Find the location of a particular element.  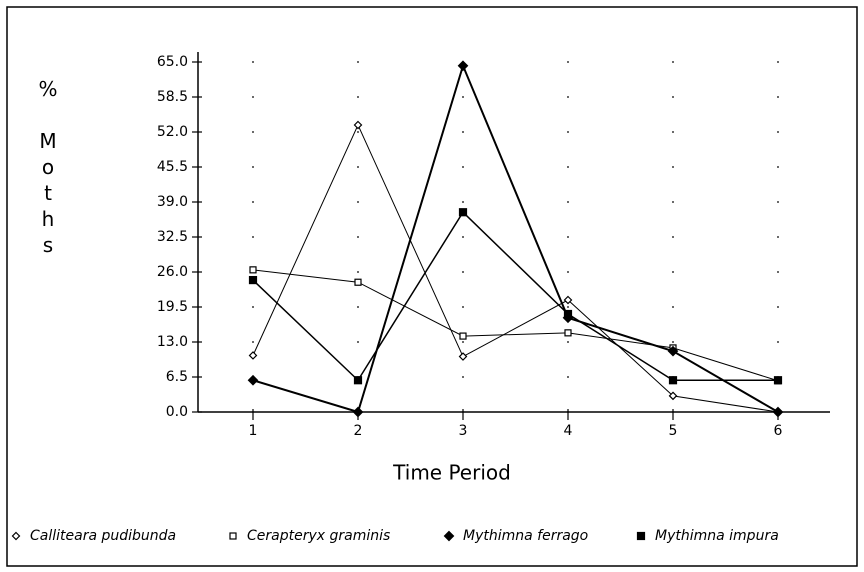

x-tick-label: 3 is located at coordinates (463, 431).